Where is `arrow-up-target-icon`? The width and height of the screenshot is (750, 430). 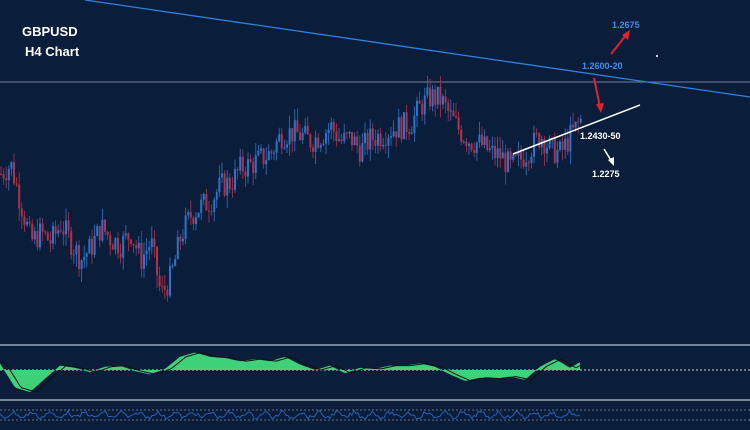 arrow-up-target-icon is located at coordinates (620, 42).